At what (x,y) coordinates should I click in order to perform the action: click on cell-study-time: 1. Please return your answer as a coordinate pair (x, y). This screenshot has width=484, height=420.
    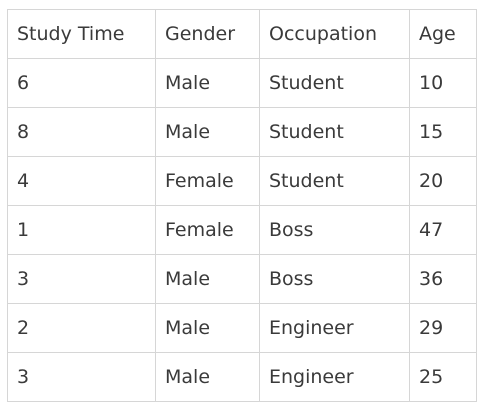
    Looking at the image, I should click on (81, 230).